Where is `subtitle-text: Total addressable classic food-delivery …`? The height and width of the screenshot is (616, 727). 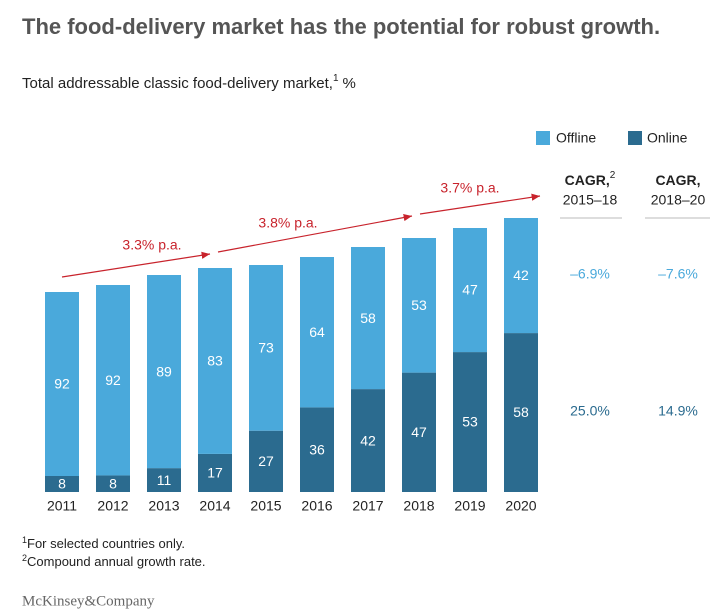 subtitle-text: Total addressable classic food-delivery … is located at coordinates (177, 83).